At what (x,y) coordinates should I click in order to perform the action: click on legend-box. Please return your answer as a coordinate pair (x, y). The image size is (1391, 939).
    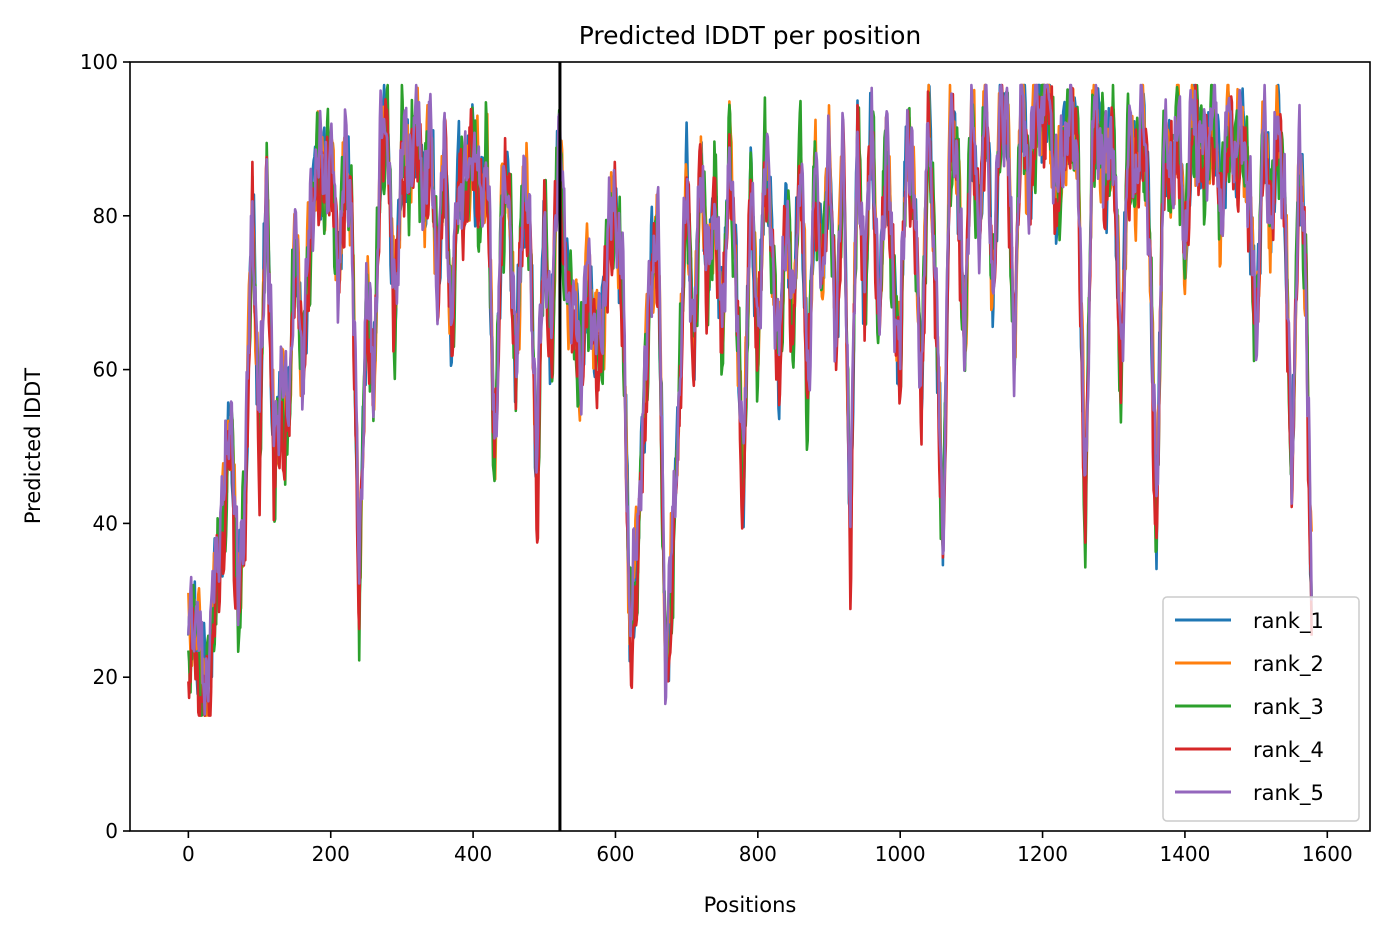
    Looking at the image, I should click on (1261, 709).